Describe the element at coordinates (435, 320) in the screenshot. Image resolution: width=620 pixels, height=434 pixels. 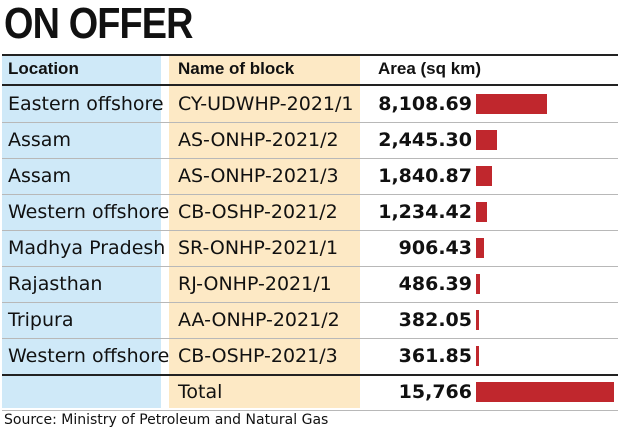
I see `row-area-label: 382.05` at that location.